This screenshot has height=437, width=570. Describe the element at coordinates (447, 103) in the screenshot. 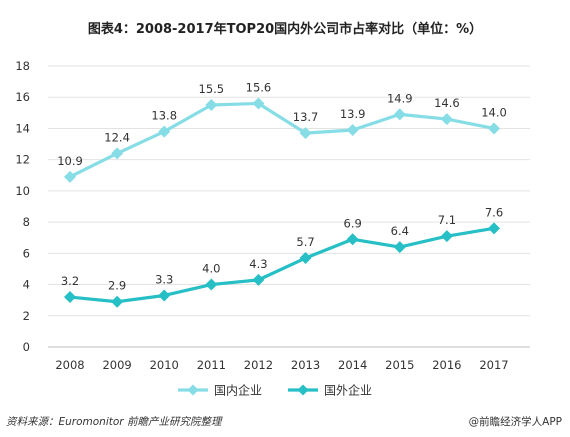

I see `data-label: 14.6` at that location.